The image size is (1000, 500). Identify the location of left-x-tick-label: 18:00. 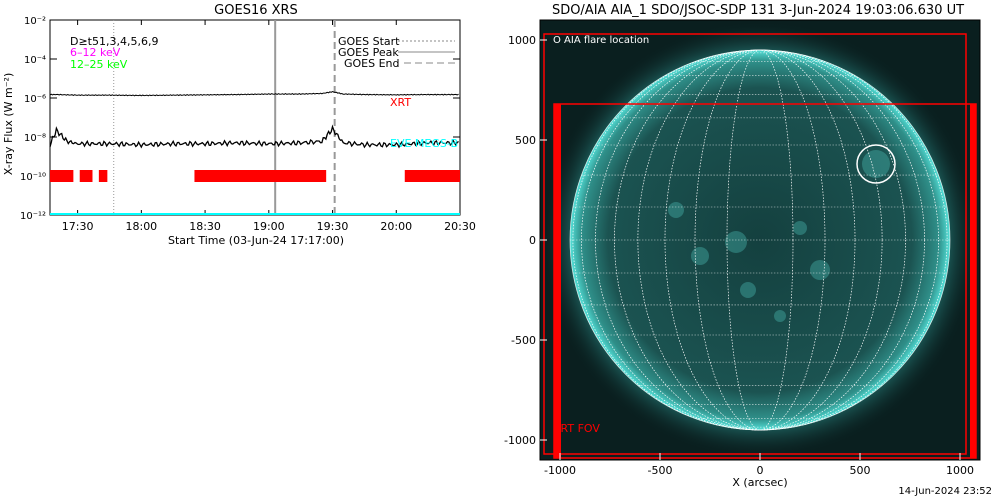
(141, 226).